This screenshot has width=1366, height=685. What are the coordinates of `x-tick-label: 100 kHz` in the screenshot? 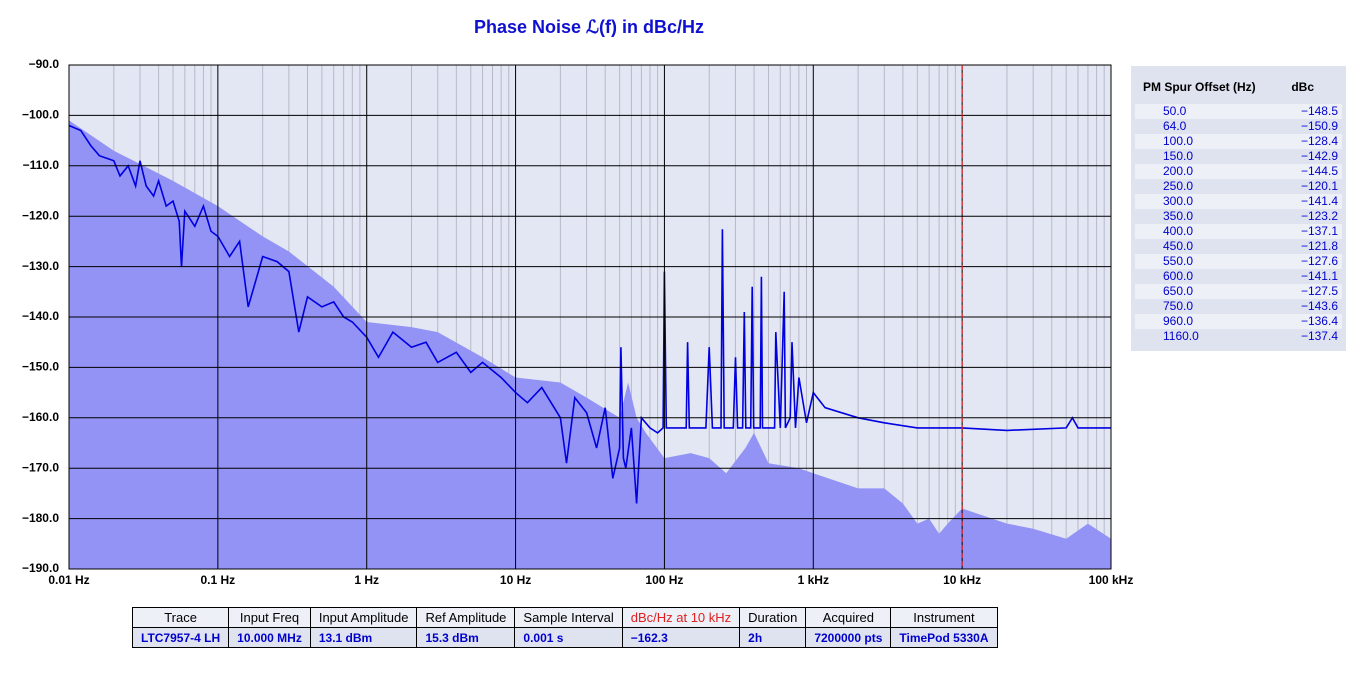 It's located at (1111, 580).